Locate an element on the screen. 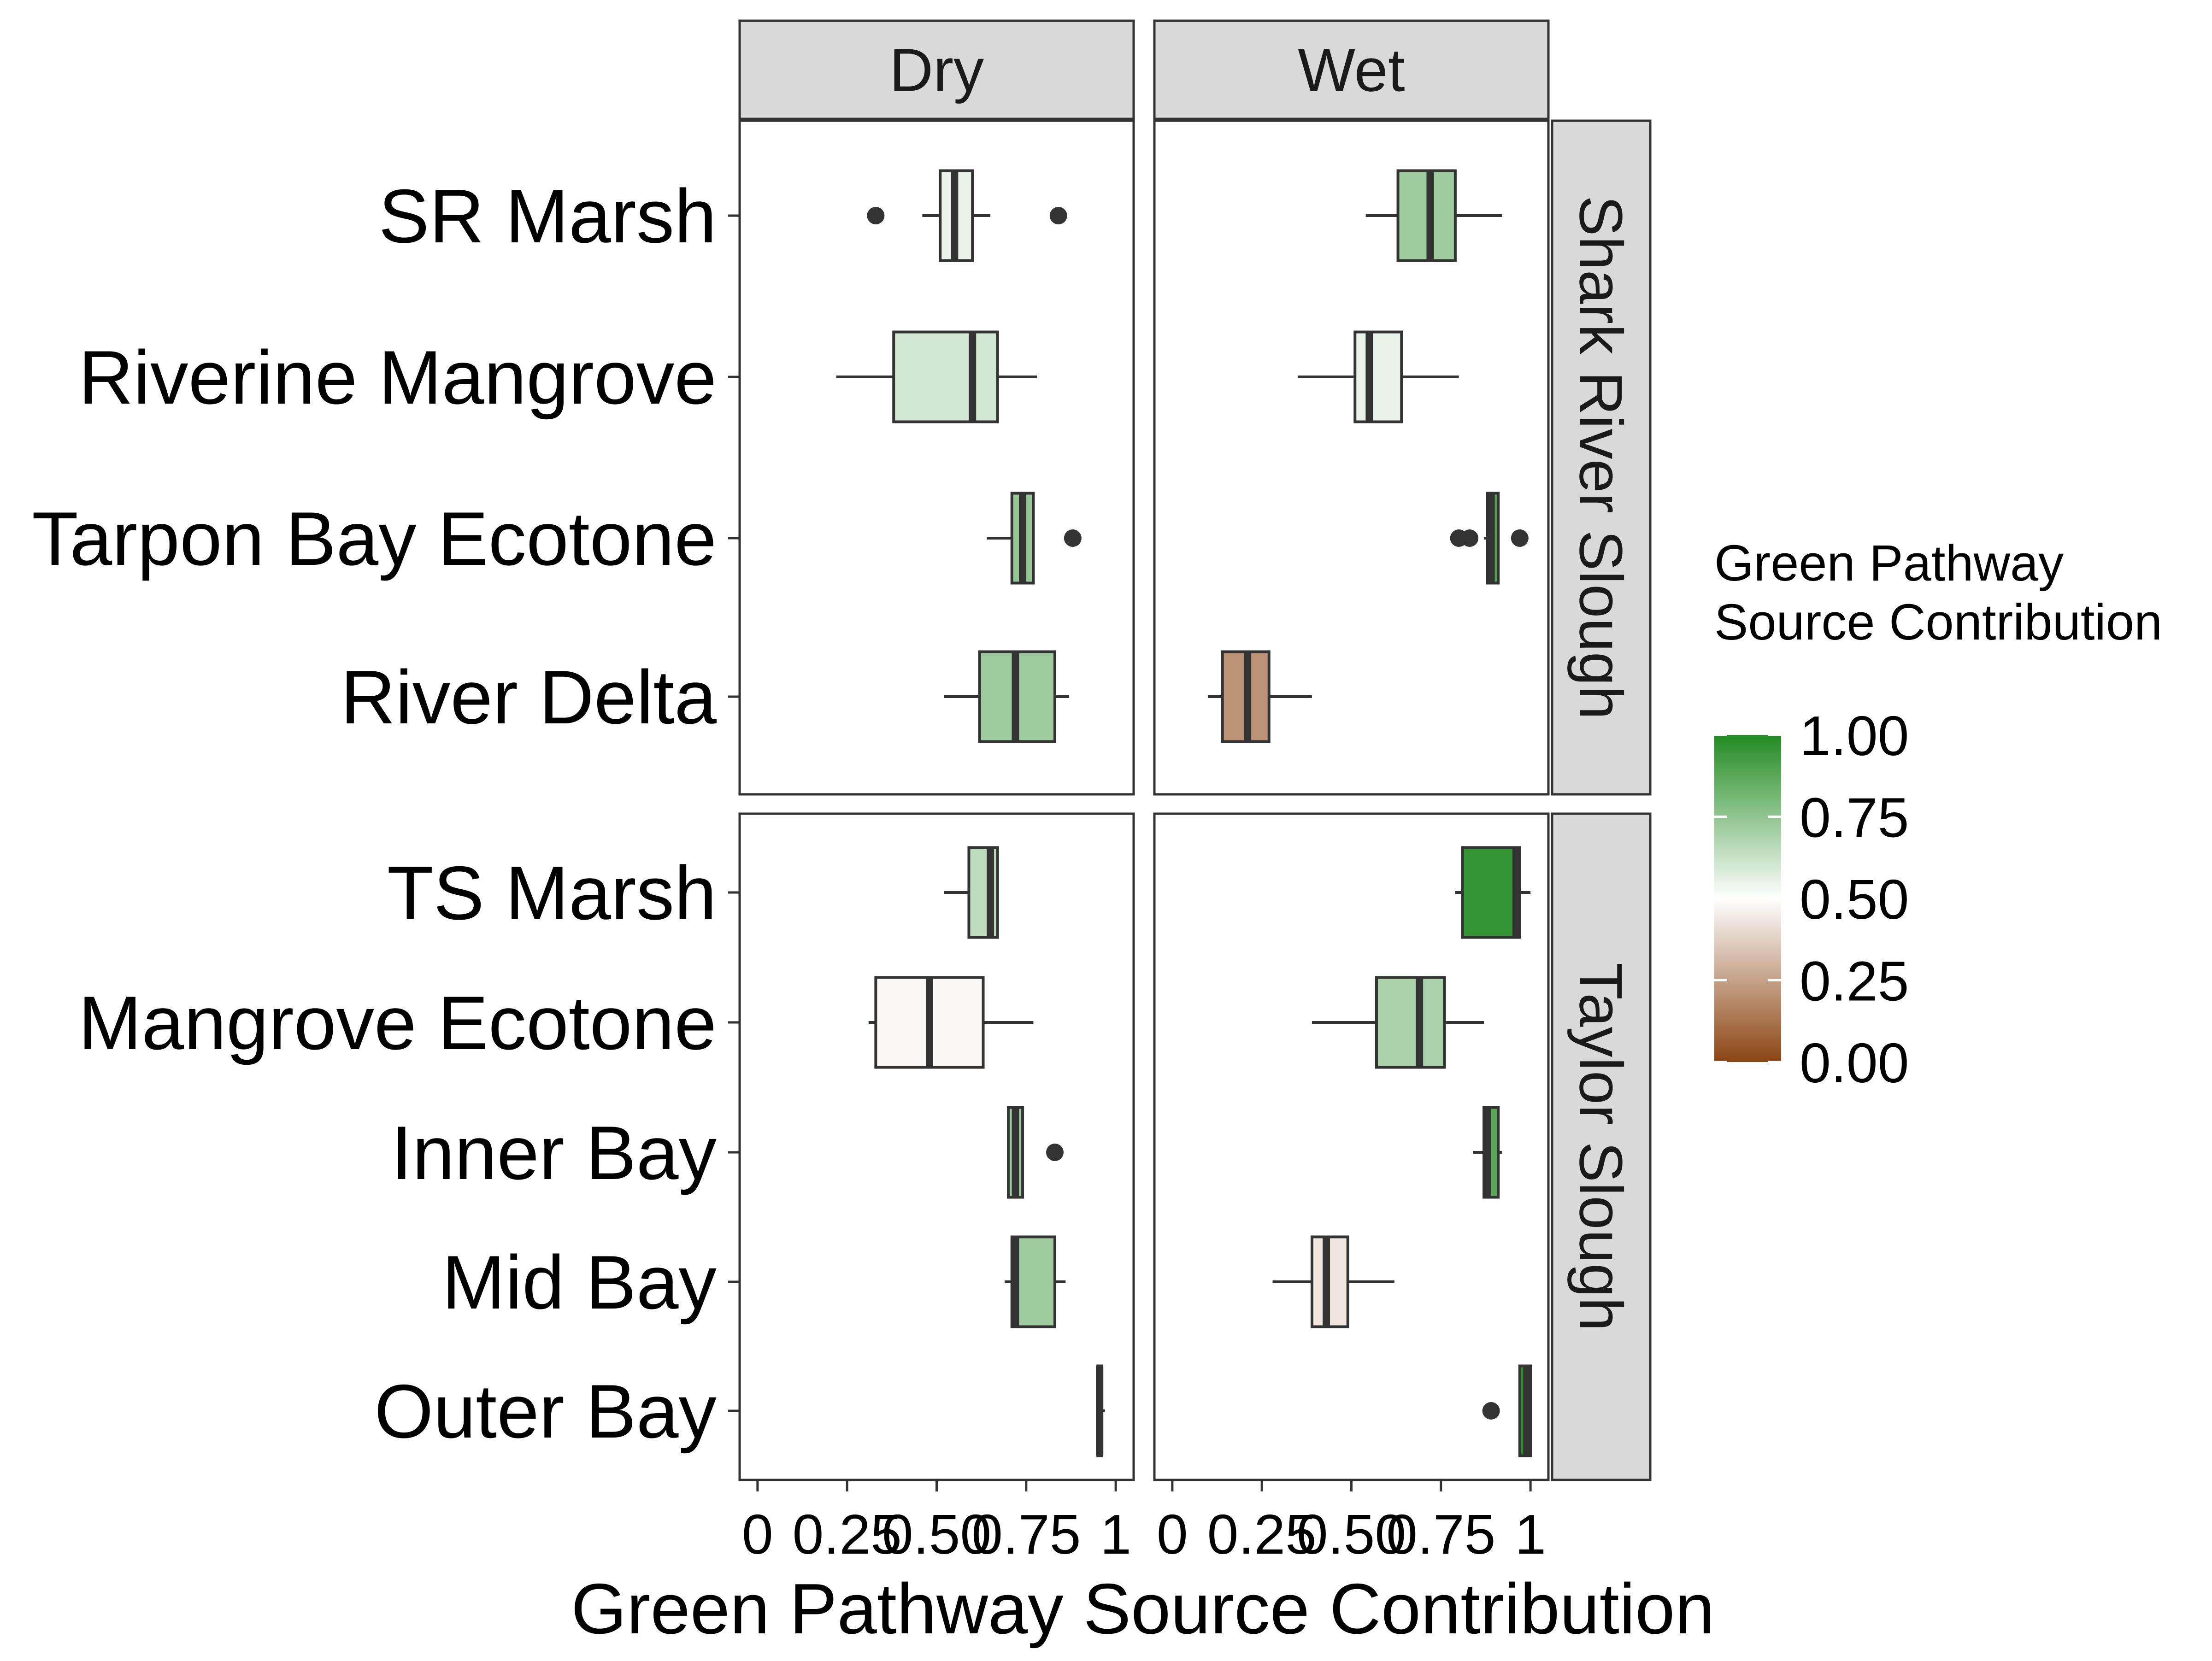  panel-dry-shark-river-slough is located at coordinates (936, 457).